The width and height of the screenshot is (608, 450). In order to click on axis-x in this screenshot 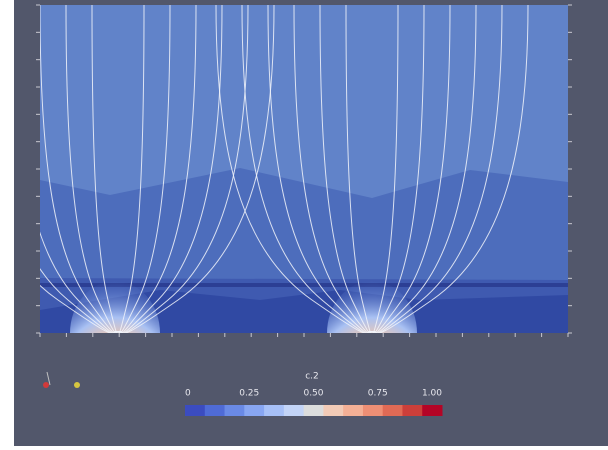, I will do `click(46, 385)`.